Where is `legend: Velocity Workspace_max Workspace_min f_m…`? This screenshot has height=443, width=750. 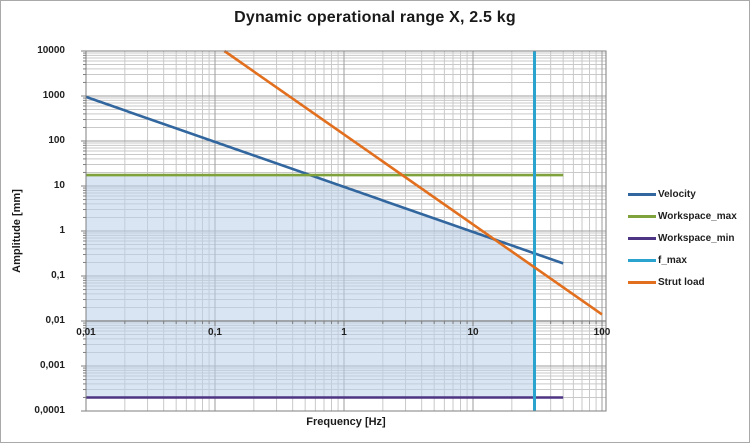
legend: Velocity Workspace_max Workspace_min f_m… is located at coordinates (682, 243).